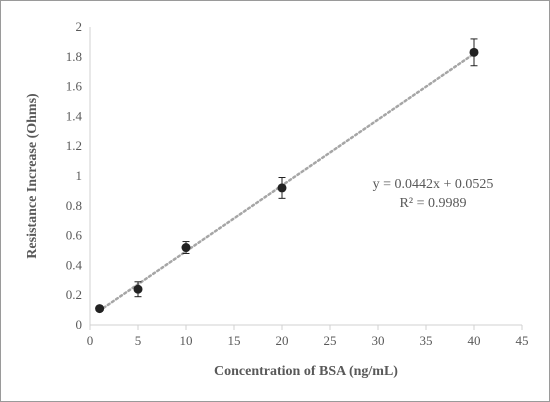 This screenshot has width=550, height=402. I want to click on y-tick-label: 1, so click(79, 175).